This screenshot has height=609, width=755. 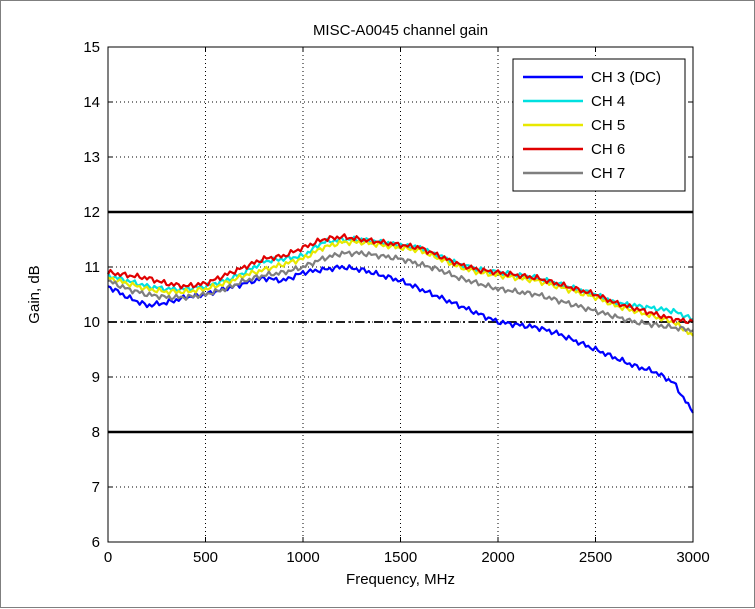 What do you see at coordinates (595, 557) in the screenshot?
I see `x-tick-label: 2500` at bounding box center [595, 557].